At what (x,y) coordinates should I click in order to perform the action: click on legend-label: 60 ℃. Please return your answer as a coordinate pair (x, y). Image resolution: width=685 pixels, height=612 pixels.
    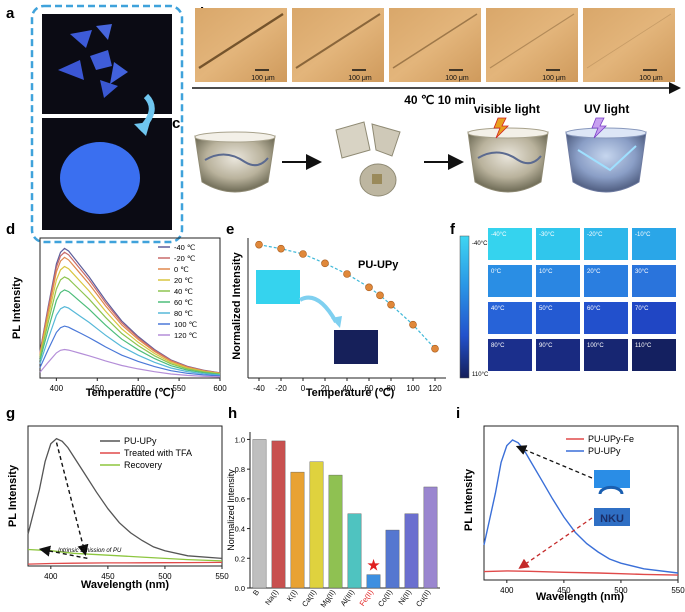
    Looking at the image, I should click on (183, 302).